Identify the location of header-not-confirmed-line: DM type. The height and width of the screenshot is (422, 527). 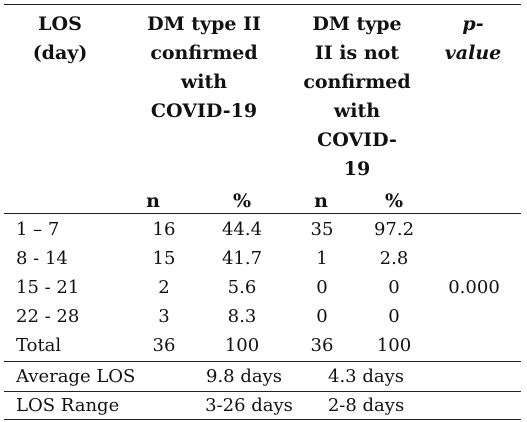
(357, 24).